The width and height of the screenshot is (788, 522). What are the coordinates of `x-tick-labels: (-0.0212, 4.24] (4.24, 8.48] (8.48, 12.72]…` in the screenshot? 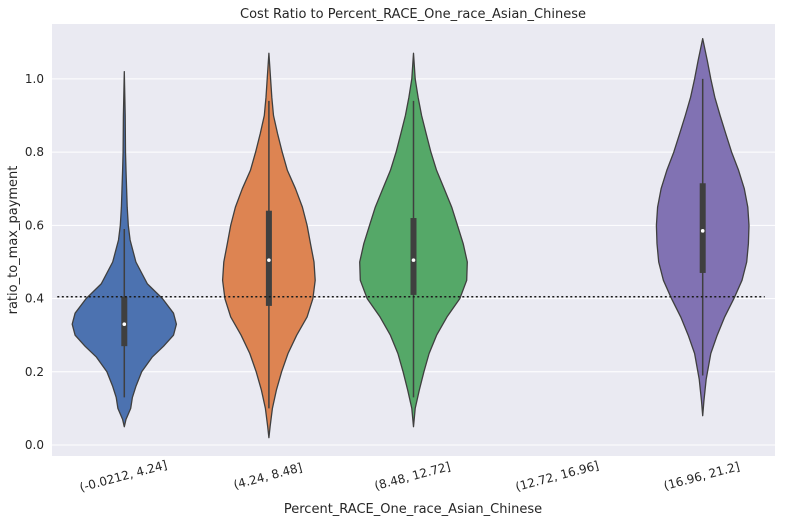 It's located at (409, 476).